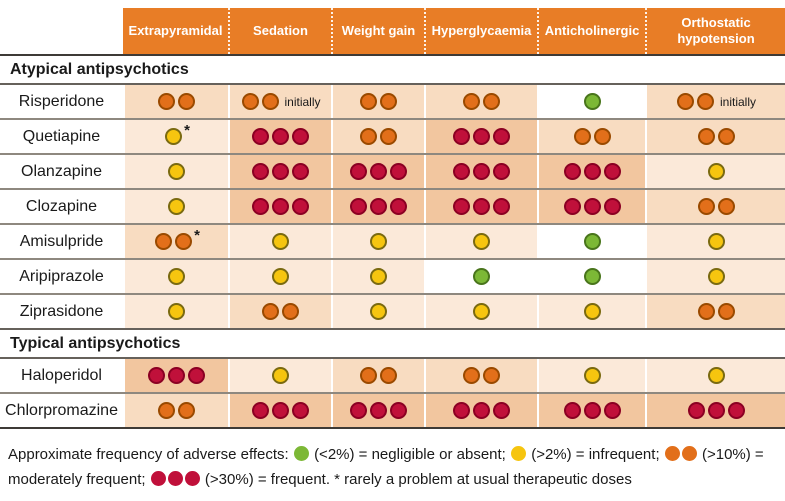 This screenshot has width=785, height=501. Describe the element at coordinates (61, 136) in the screenshot. I see `drug-name: Quetiapine` at that location.